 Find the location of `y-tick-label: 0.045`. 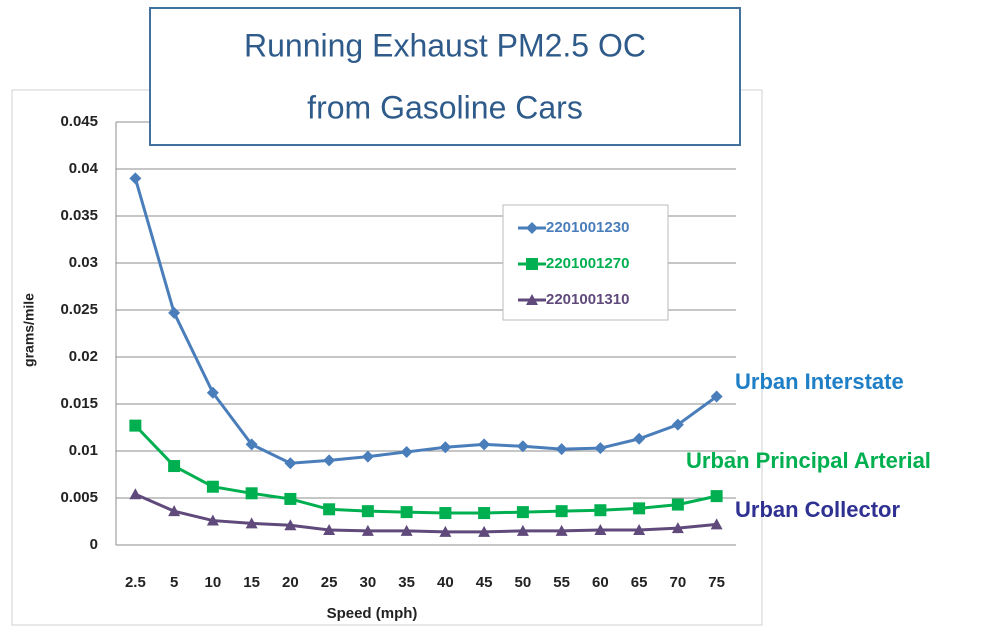

y-tick-label: 0.045 is located at coordinates (79, 121).